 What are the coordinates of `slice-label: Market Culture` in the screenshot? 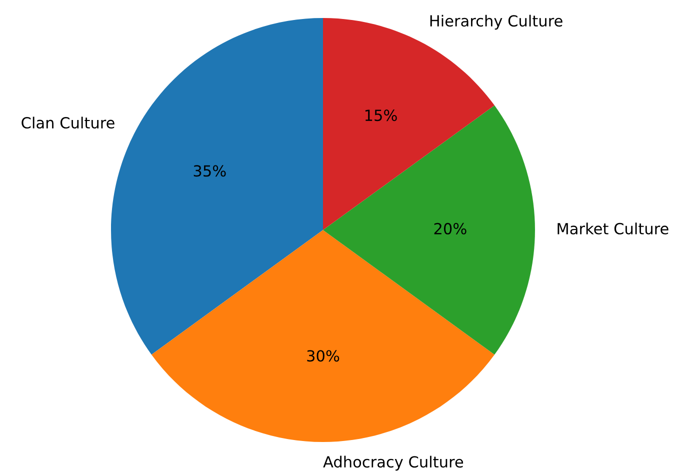 It's located at (613, 228).